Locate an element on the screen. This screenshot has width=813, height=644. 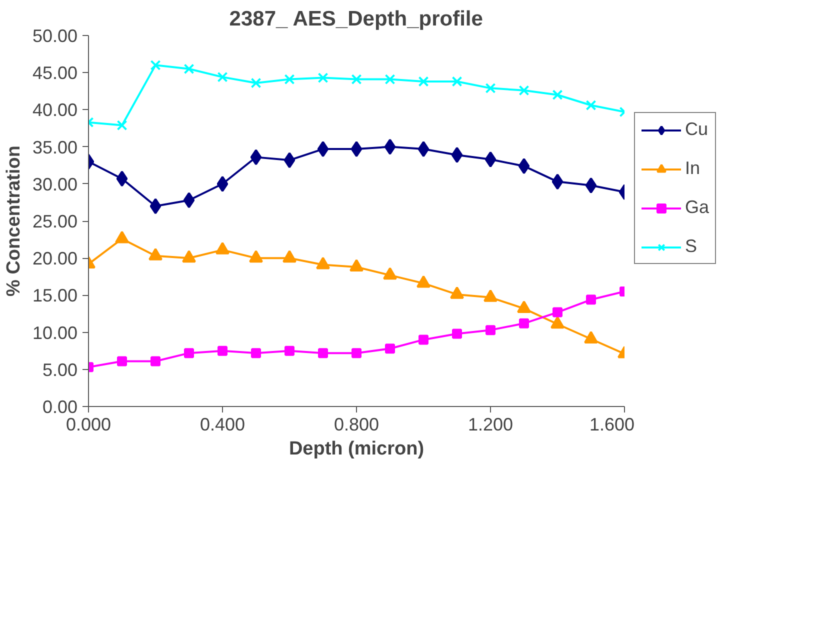
x-tick-label: 0.000 is located at coordinates (89, 424).